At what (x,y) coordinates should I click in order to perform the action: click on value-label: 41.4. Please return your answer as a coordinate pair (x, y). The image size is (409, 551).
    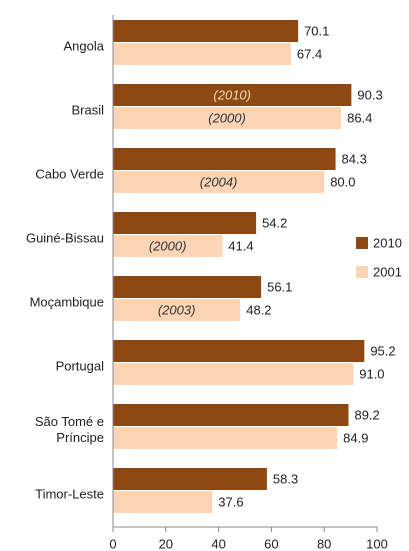
    Looking at the image, I should click on (240, 245).